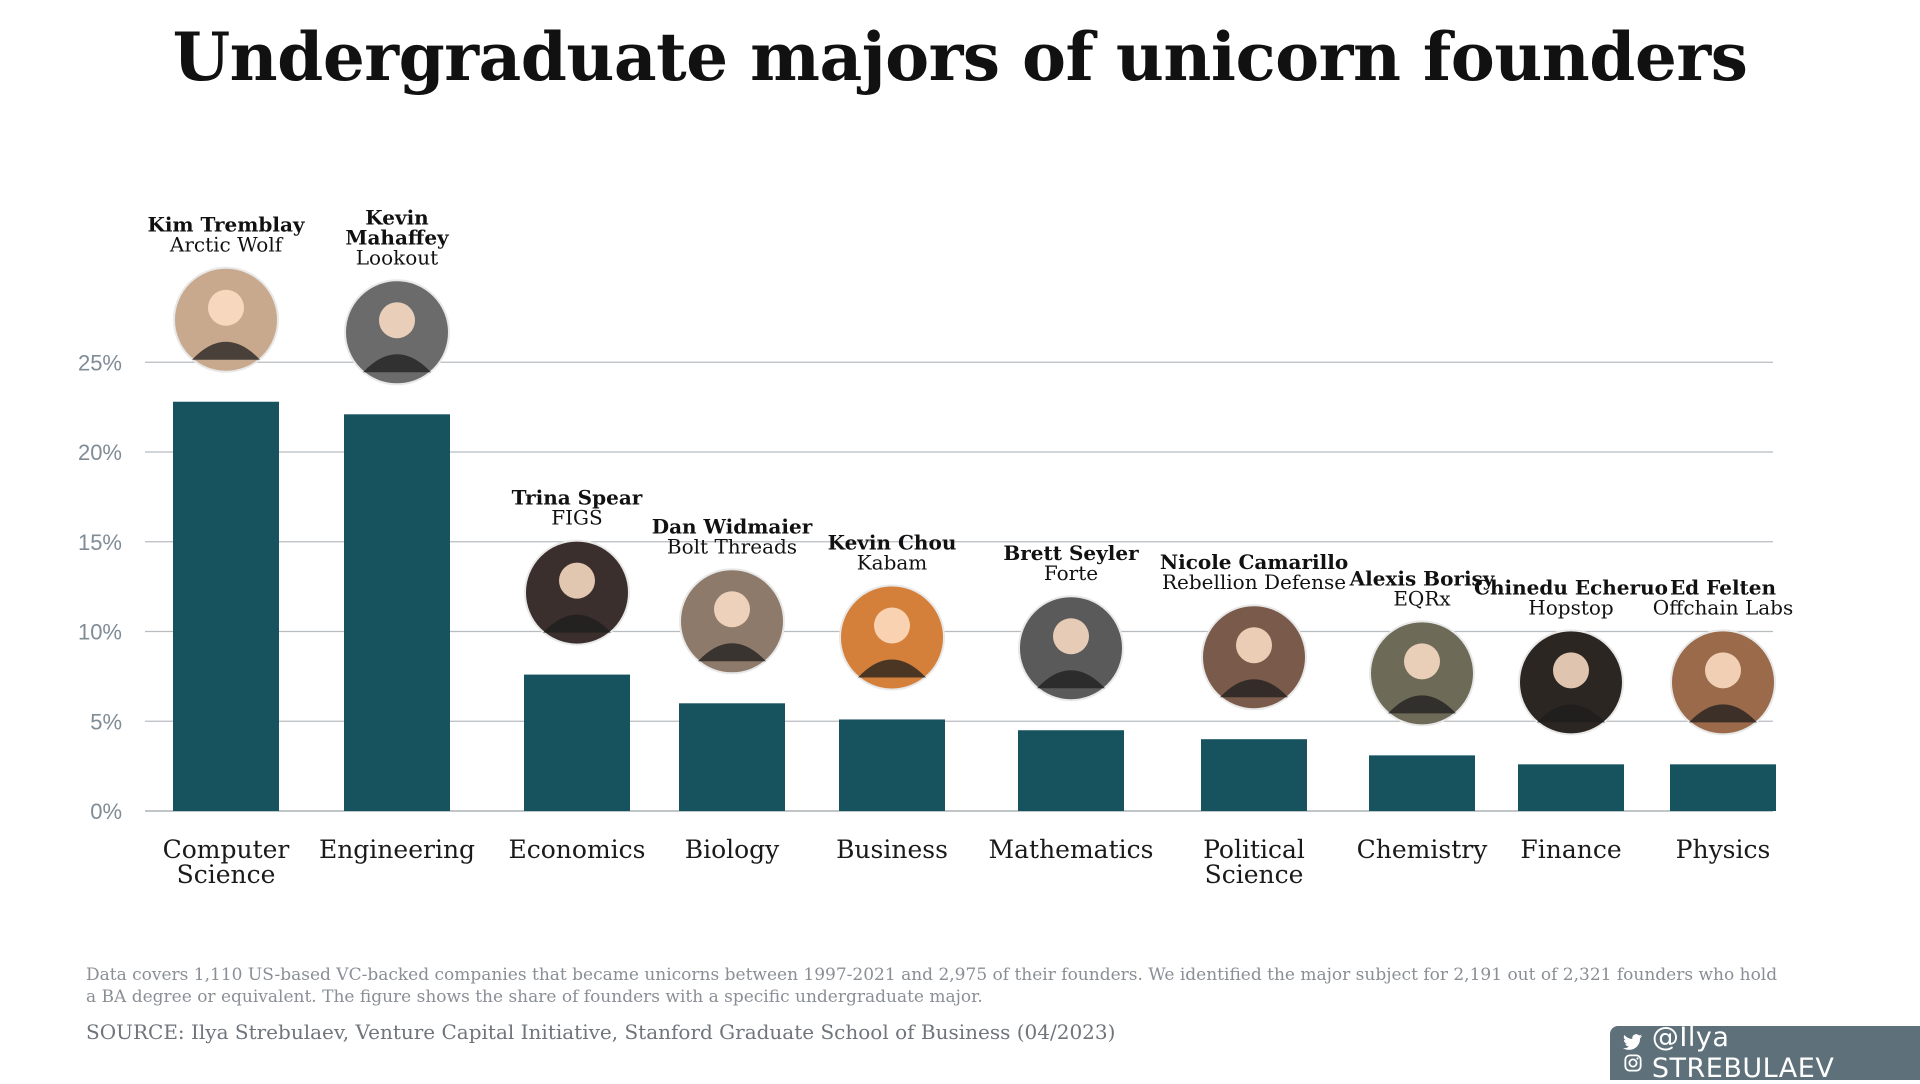 The image size is (1920, 1084). Describe the element at coordinates (1071, 849) in the screenshot. I see `x-tick-label: Mathematics` at that location.